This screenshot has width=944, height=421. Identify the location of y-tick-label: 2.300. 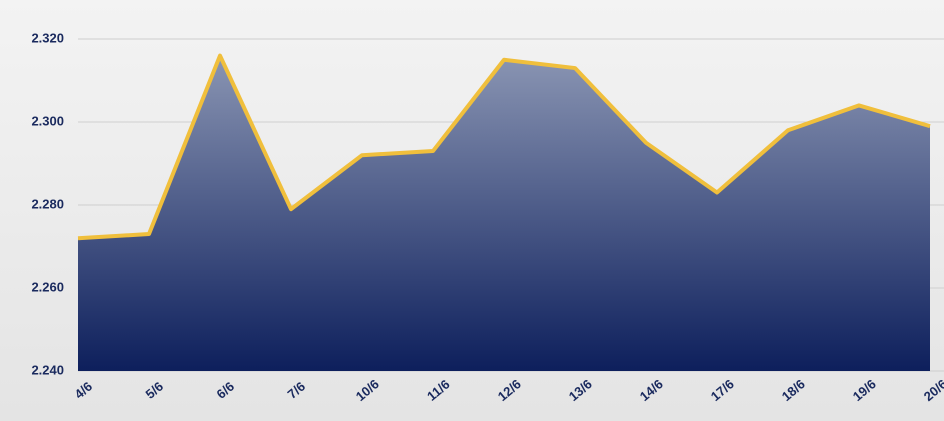
(47, 120).